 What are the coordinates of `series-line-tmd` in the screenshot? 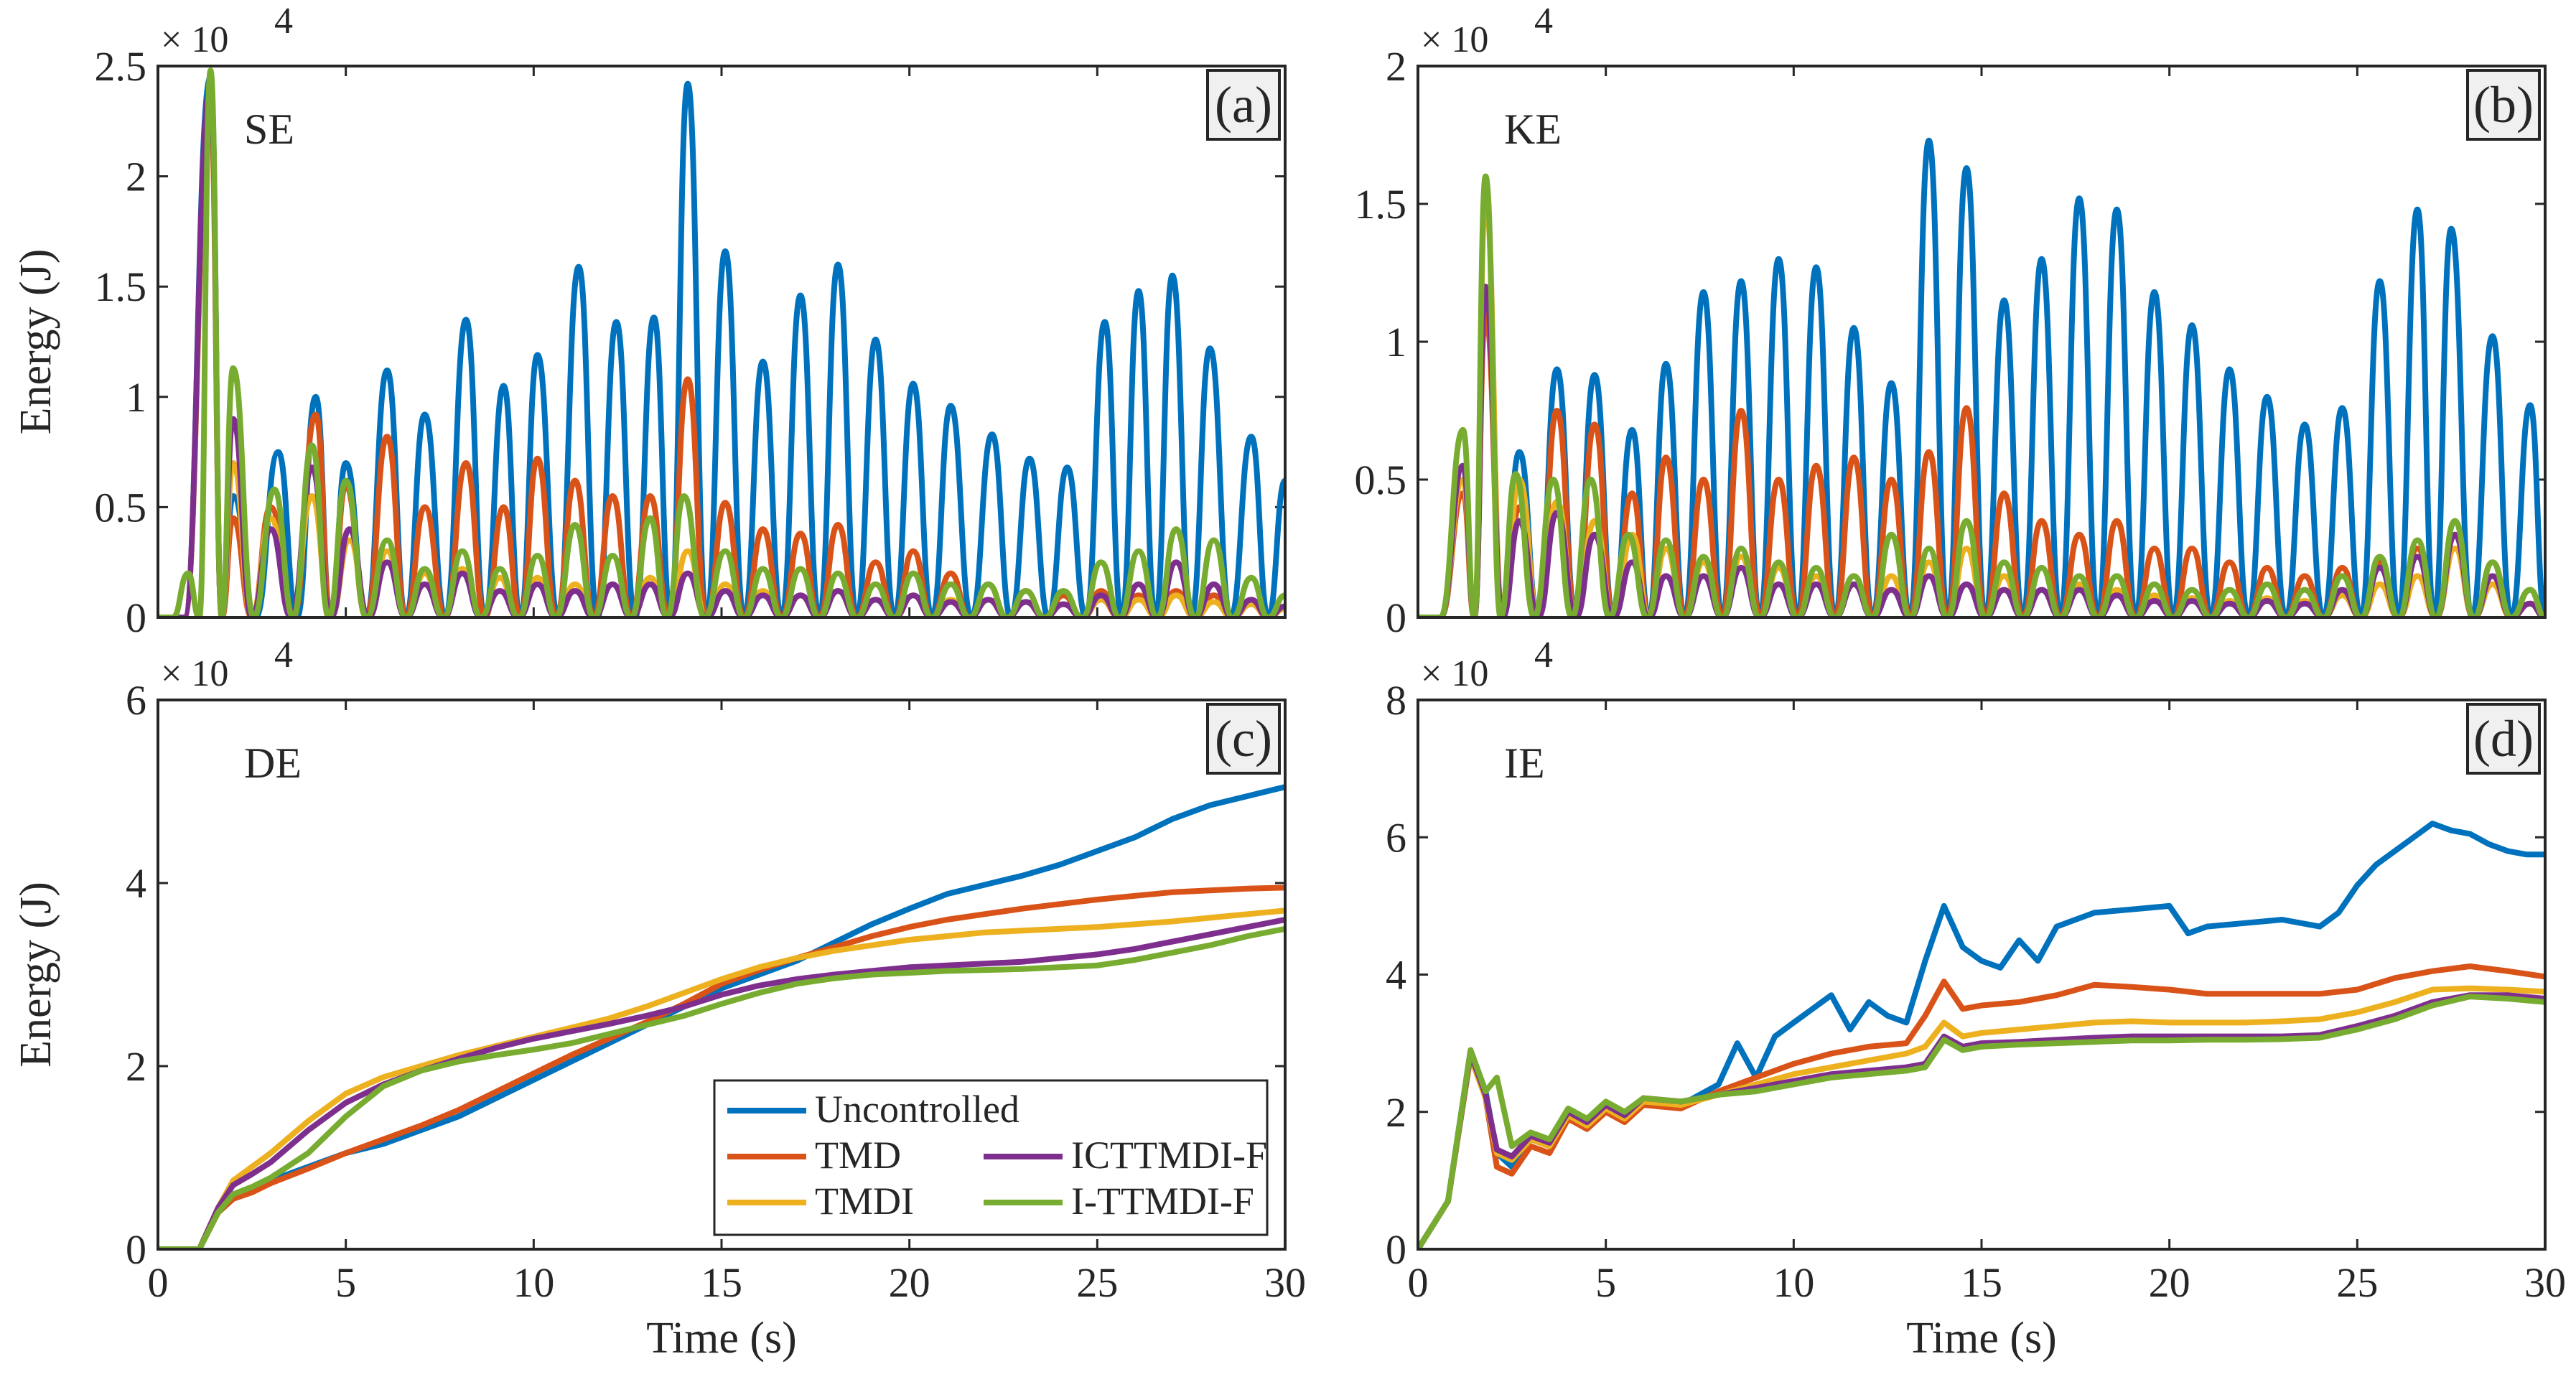 It's located at (1981, 1106).